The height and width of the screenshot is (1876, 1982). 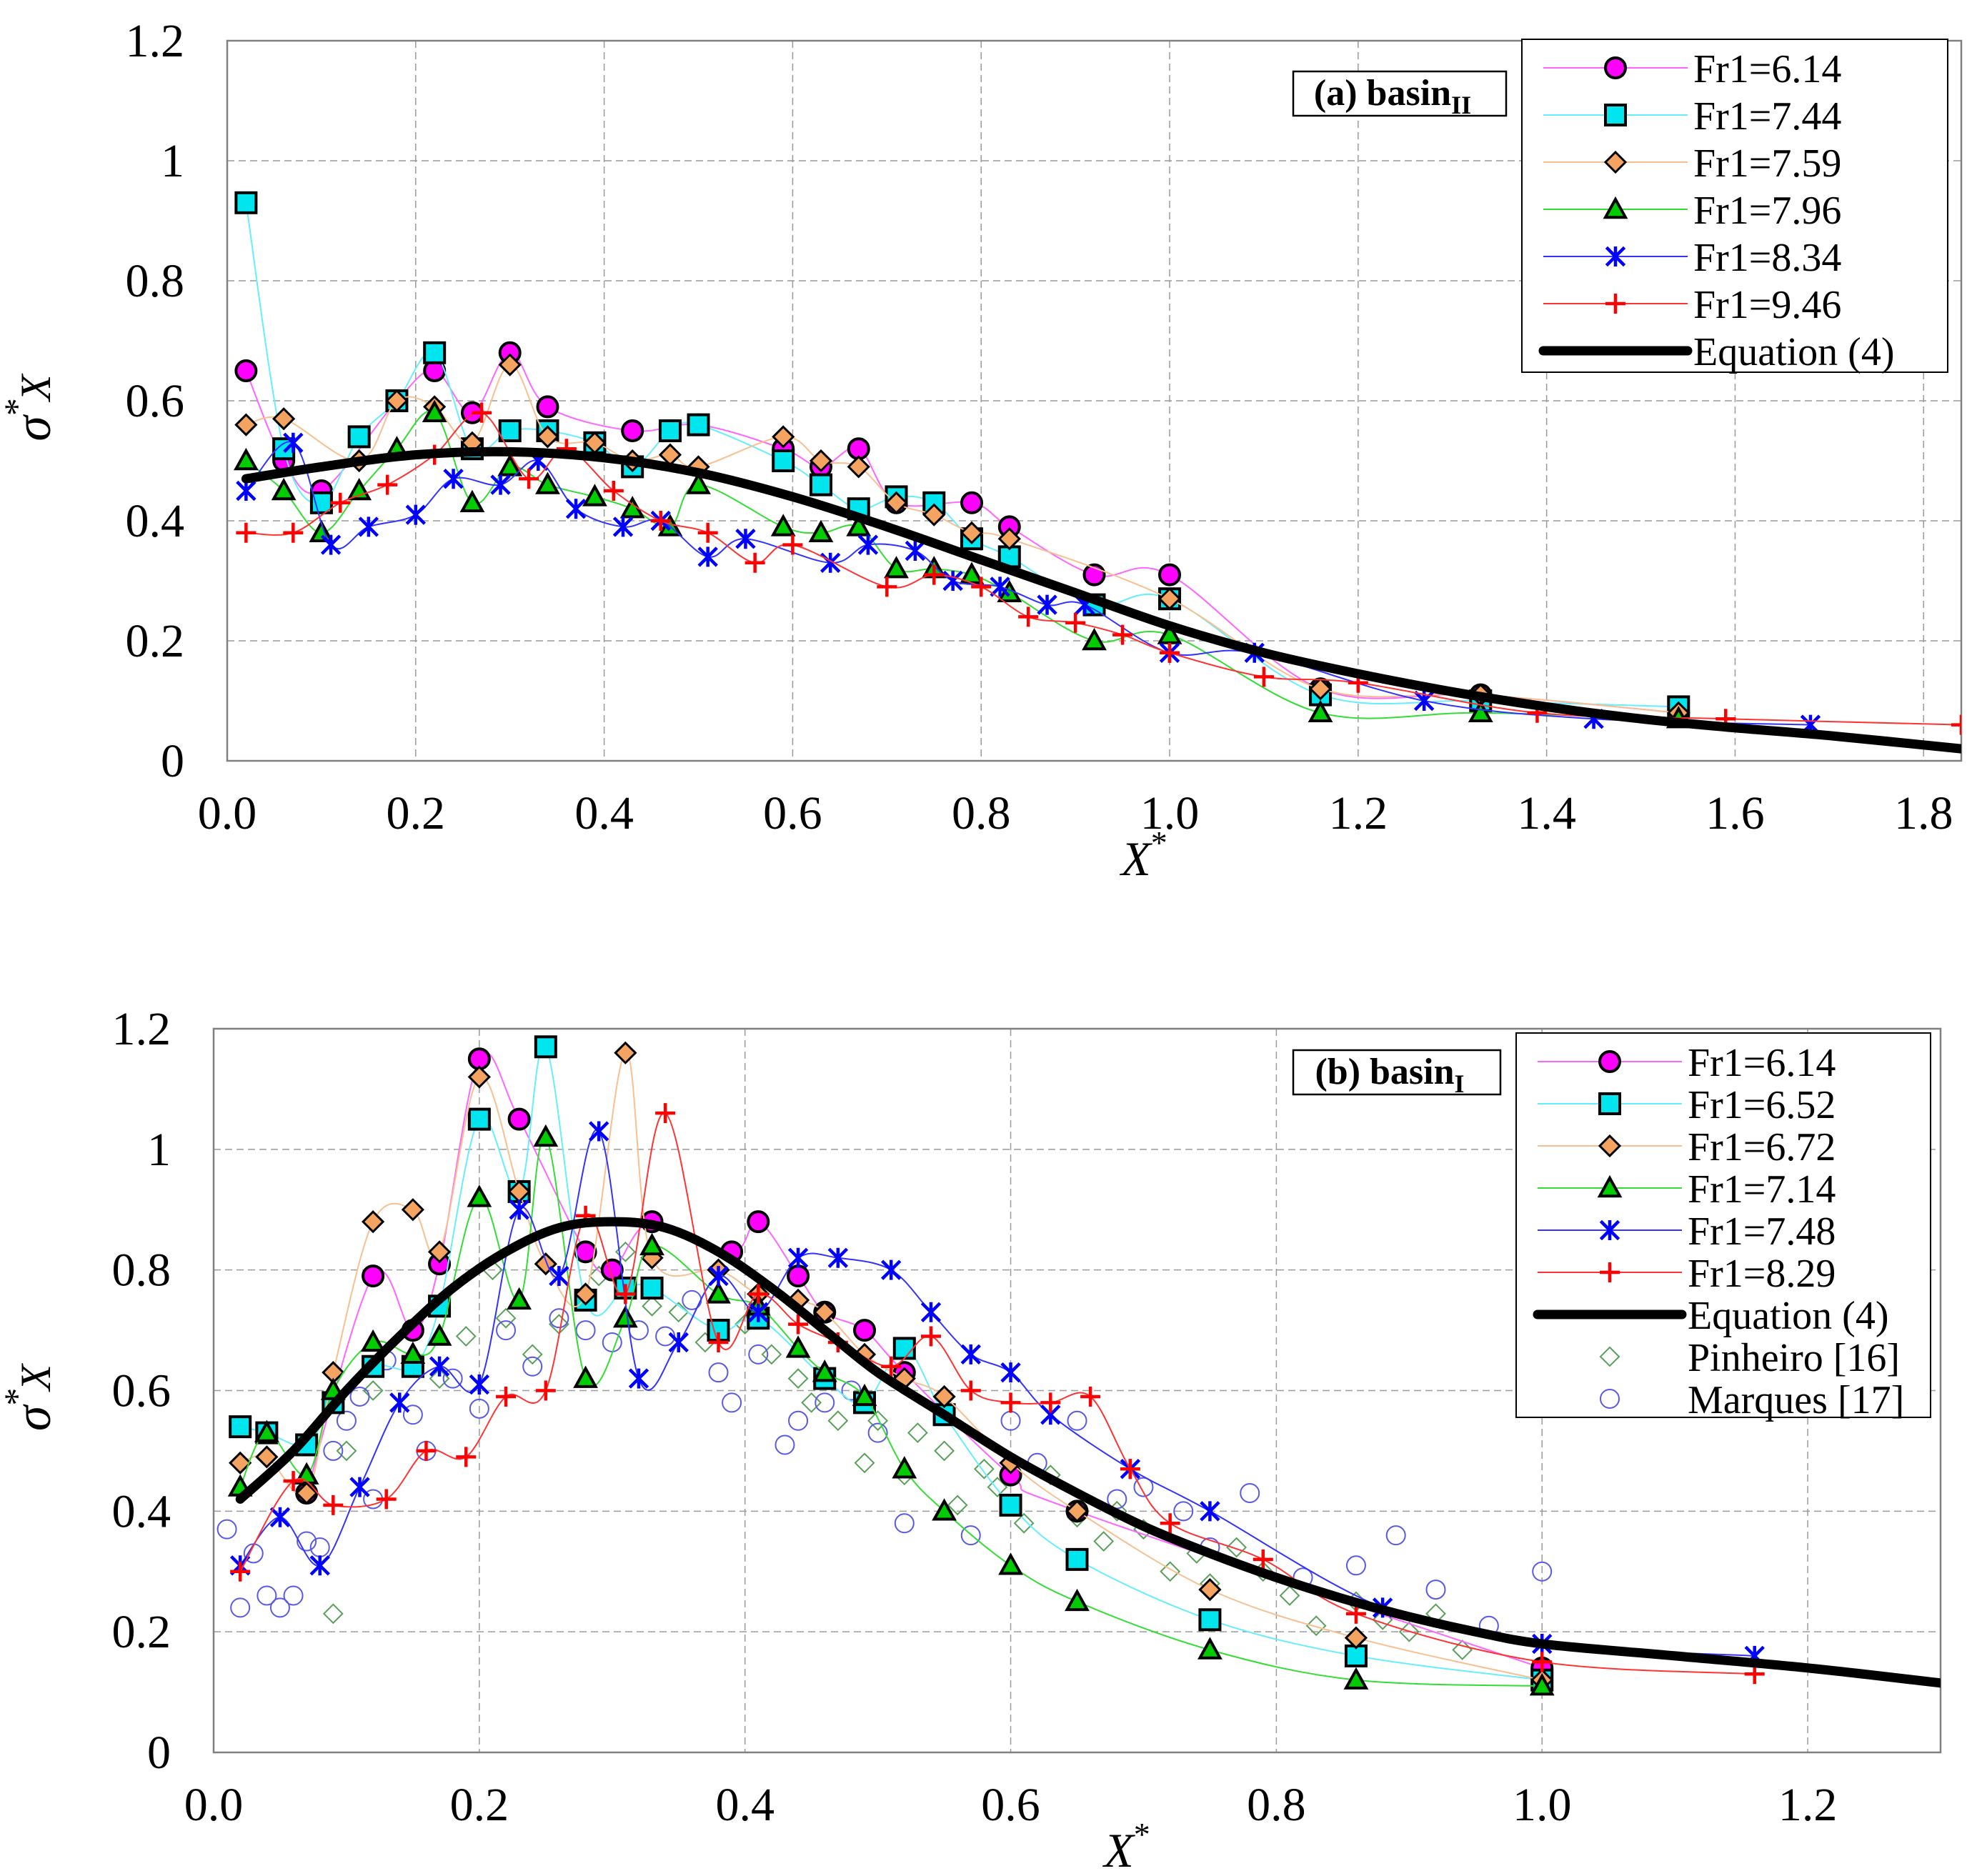 What do you see at coordinates (1750, 1358) in the screenshot?
I see `legend-item: Pinheiro [16]` at bounding box center [1750, 1358].